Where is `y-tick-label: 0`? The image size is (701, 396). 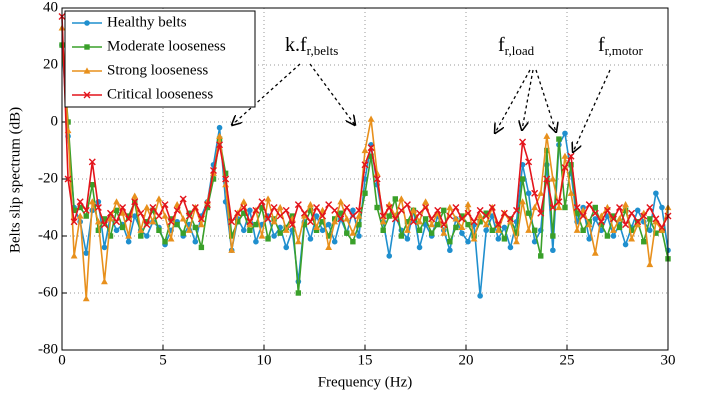
y-tick-label: 0 is located at coordinates (55, 121).